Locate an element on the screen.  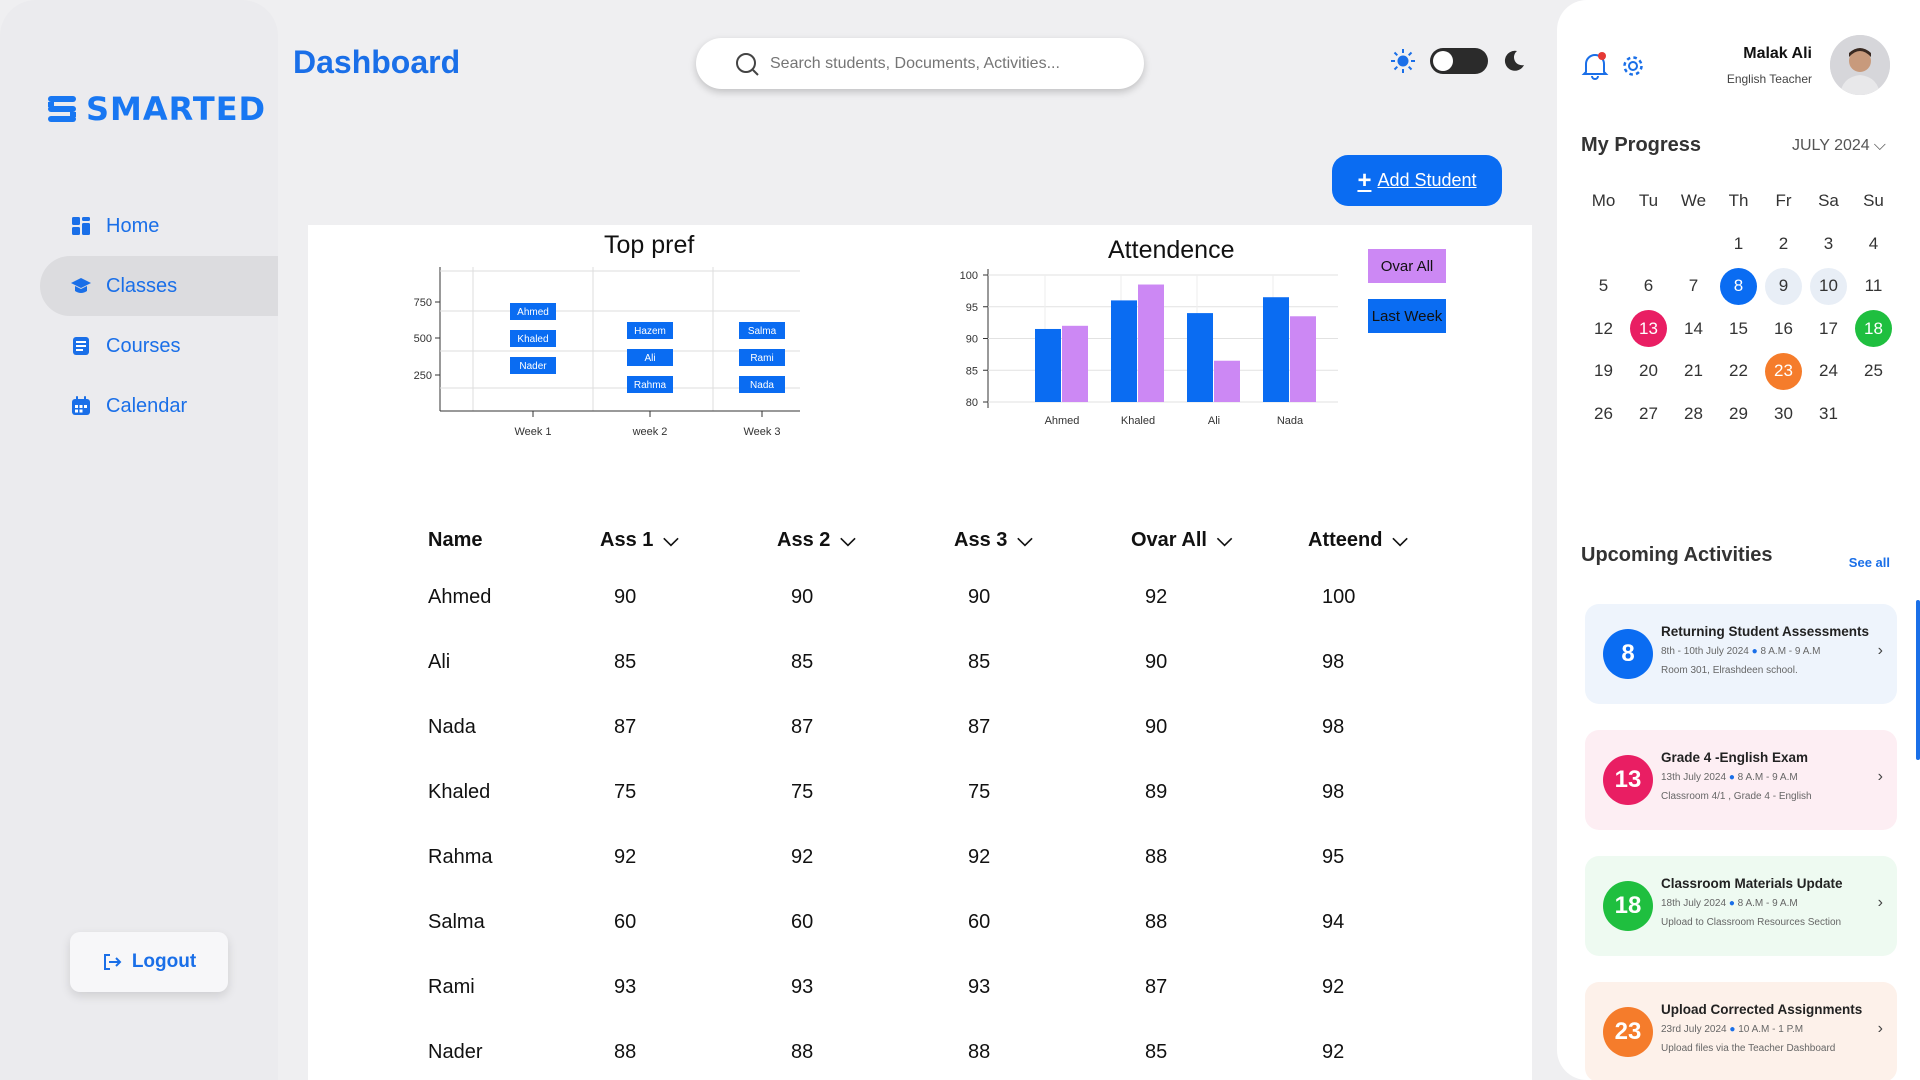
score-cell: 95 is located at coordinates (1333, 857).